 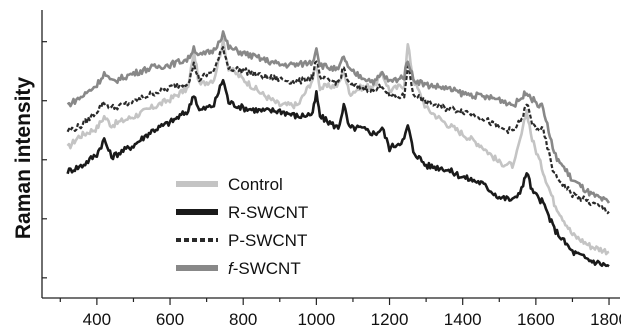 I want to click on x-tick-labels: 400 600 800 1000 1200 1400 1600 1800, so click(x=352, y=319).